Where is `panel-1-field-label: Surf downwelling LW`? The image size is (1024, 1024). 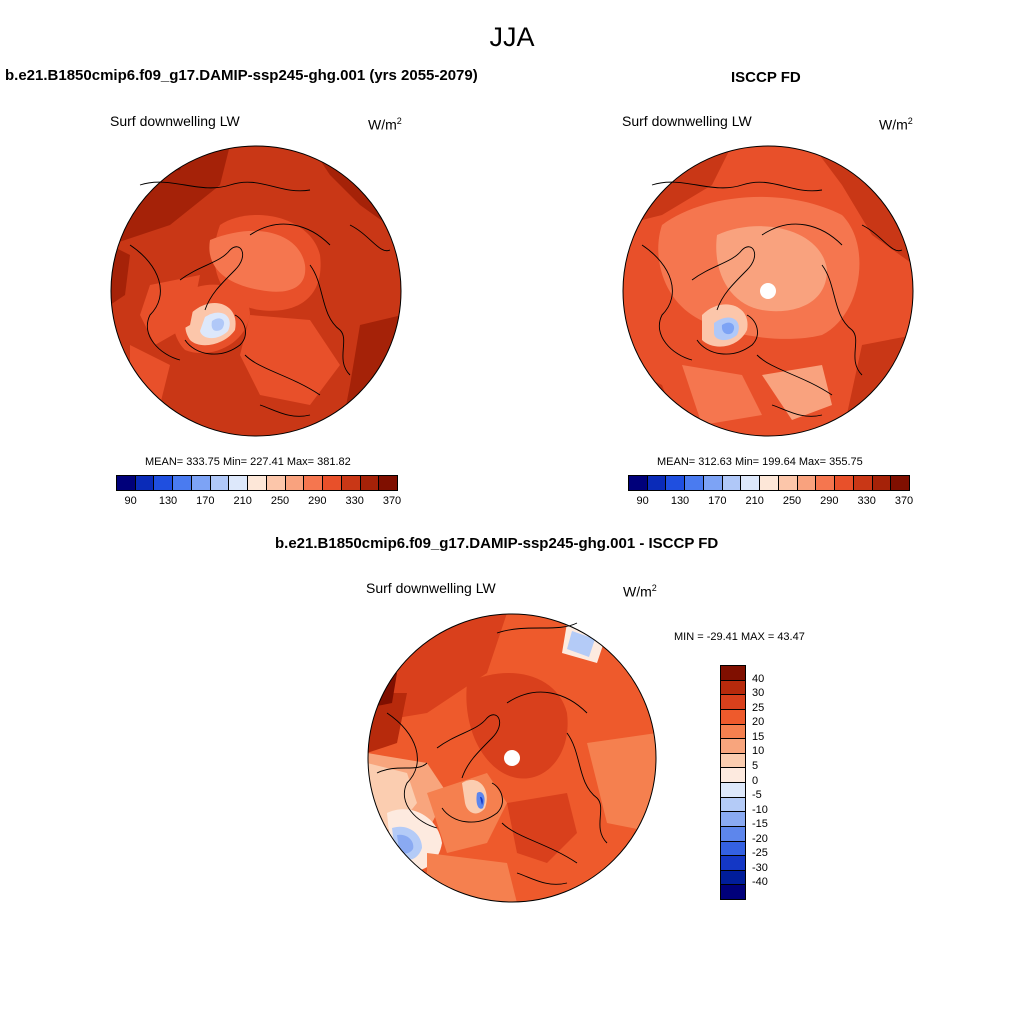 panel-1-field-label: Surf downwelling LW is located at coordinates (175, 121).